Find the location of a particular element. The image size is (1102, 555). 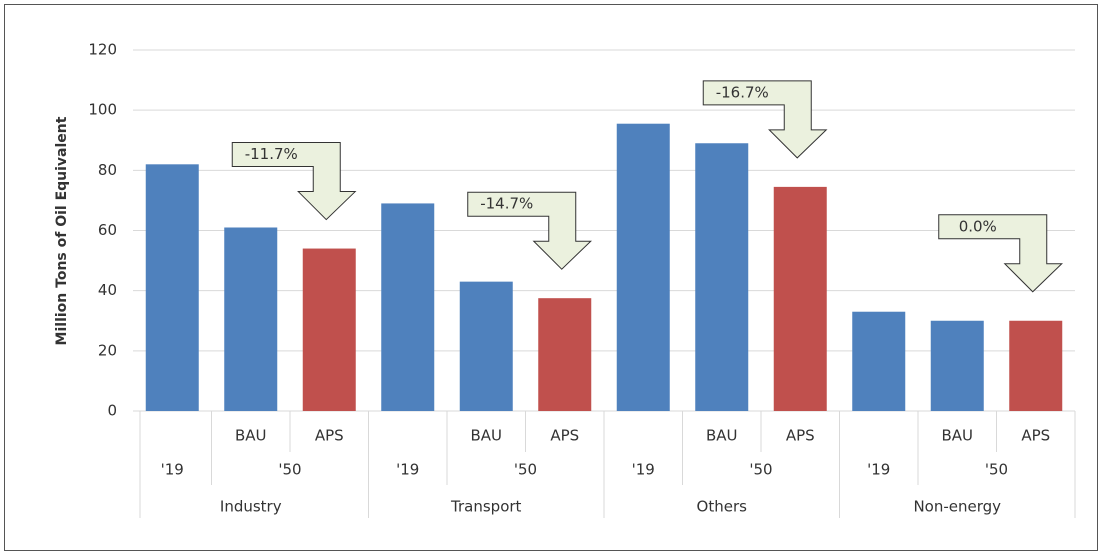

group-label: Non-energy is located at coordinates (957, 507).